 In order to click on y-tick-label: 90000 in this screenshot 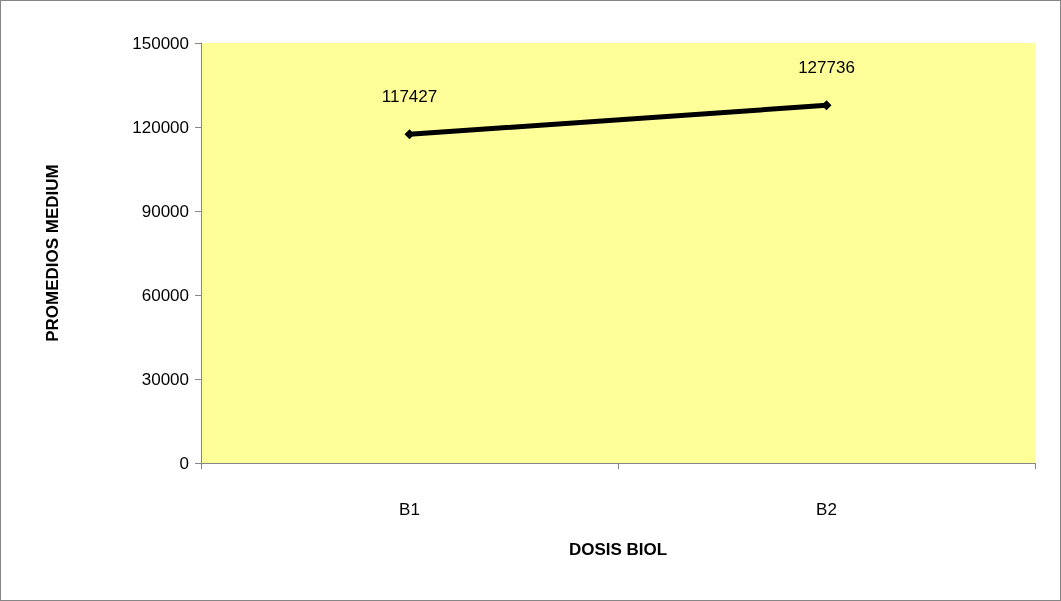, I will do `click(165, 211)`.